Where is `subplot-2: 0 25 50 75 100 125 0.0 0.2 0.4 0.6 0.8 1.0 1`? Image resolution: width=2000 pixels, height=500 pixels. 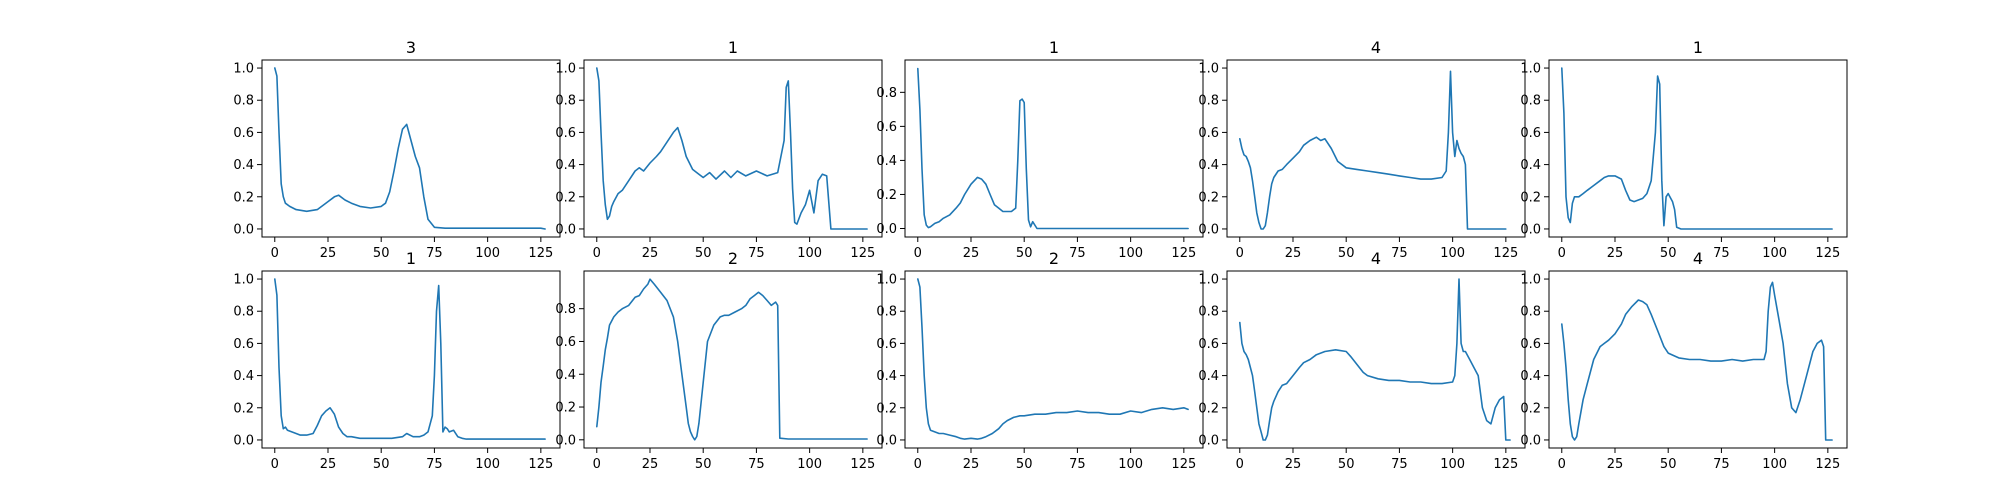 subplot-2: 0 25 50 75 100 125 0.0 0.2 0.4 0.6 0.8 1.0 1 is located at coordinates (719, 149).